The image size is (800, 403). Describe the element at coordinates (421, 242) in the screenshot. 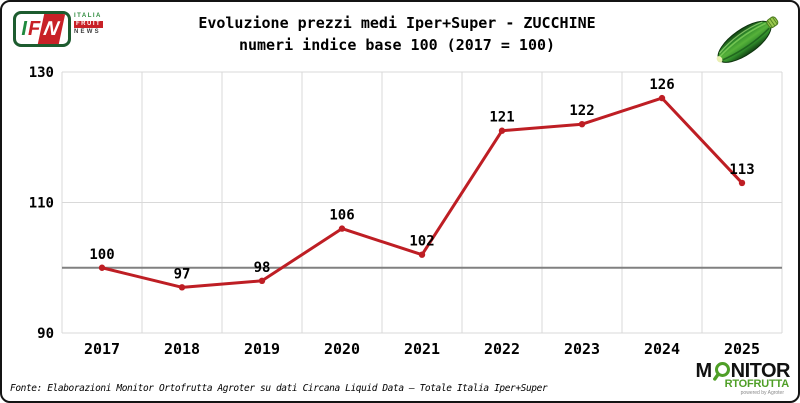

I see `data-label: 102` at that location.